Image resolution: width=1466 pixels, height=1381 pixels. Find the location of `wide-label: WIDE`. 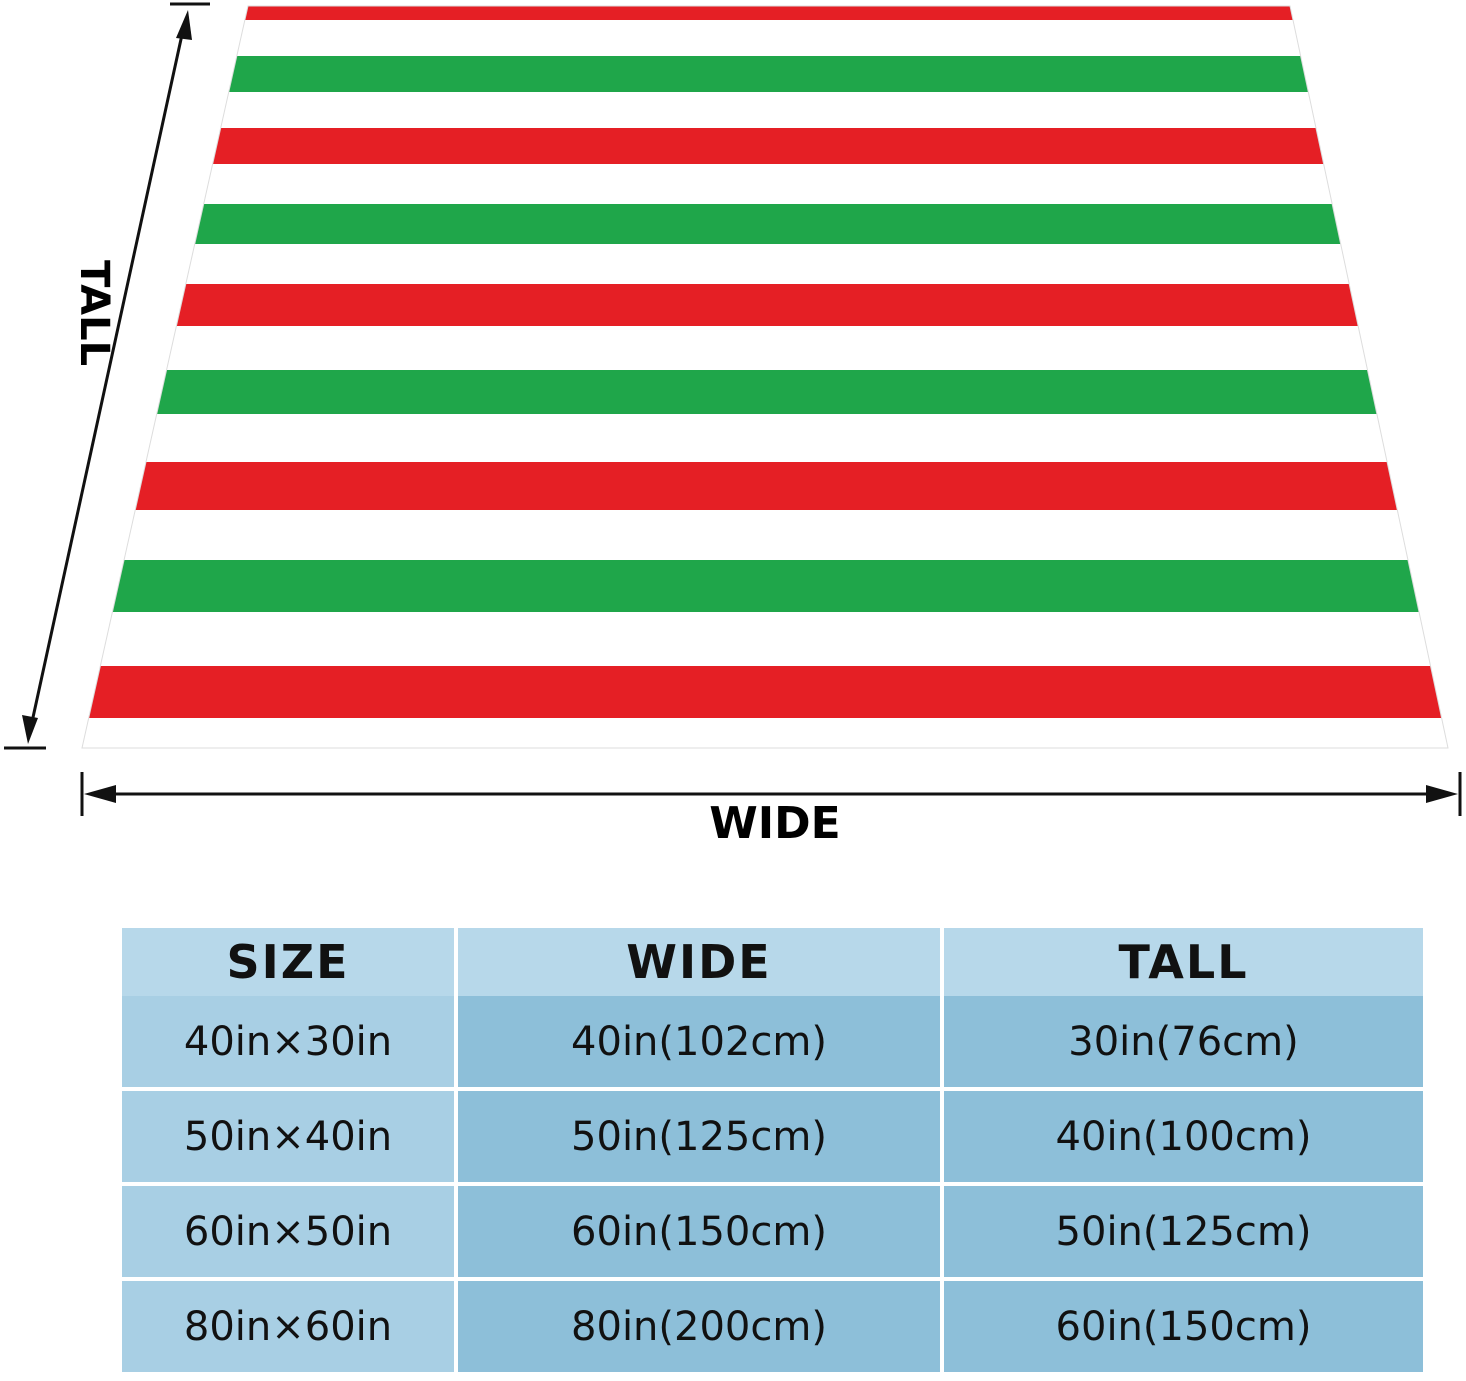

wide-label: WIDE is located at coordinates (775, 823).